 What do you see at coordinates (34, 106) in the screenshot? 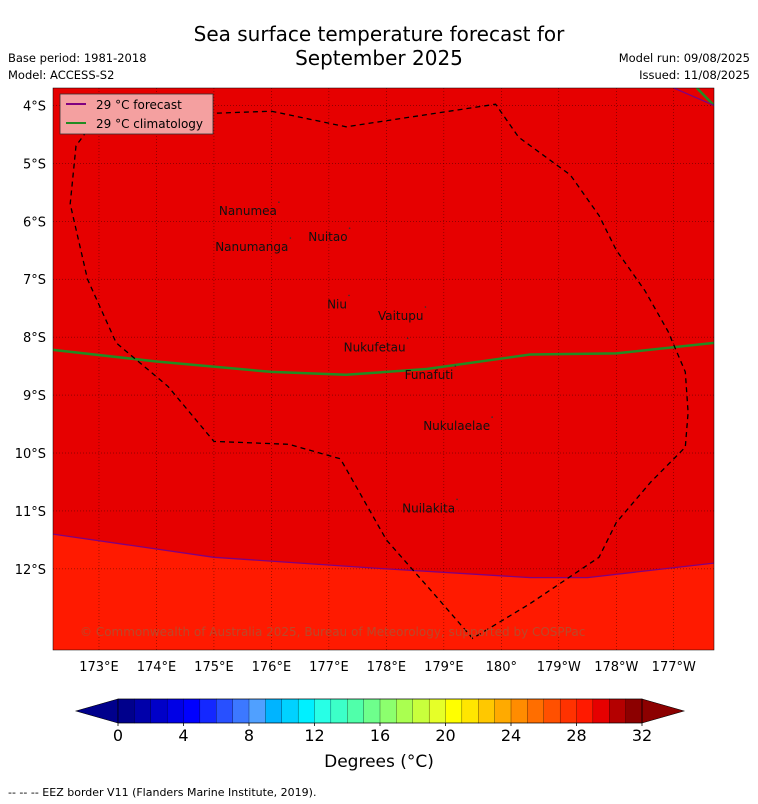
I see `lat-tick-label: 4°S` at bounding box center [34, 106].